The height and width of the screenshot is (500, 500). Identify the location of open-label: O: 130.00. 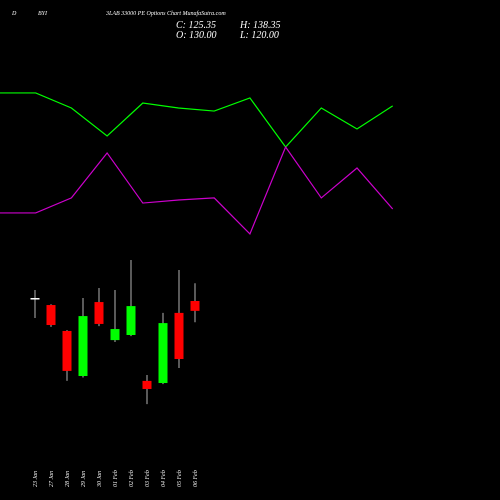
(196, 35).